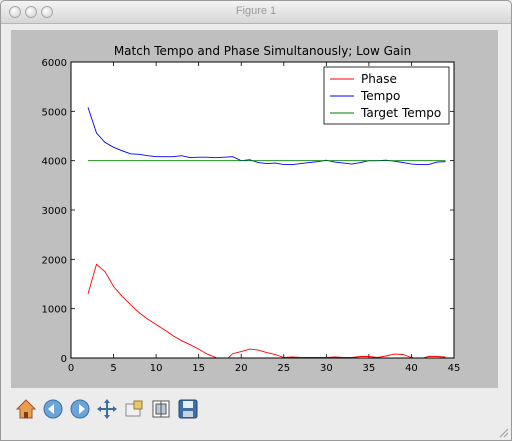 The height and width of the screenshot is (441, 512). What do you see at coordinates (113, 368) in the screenshot?
I see `x-tick-label: 5` at bounding box center [113, 368].